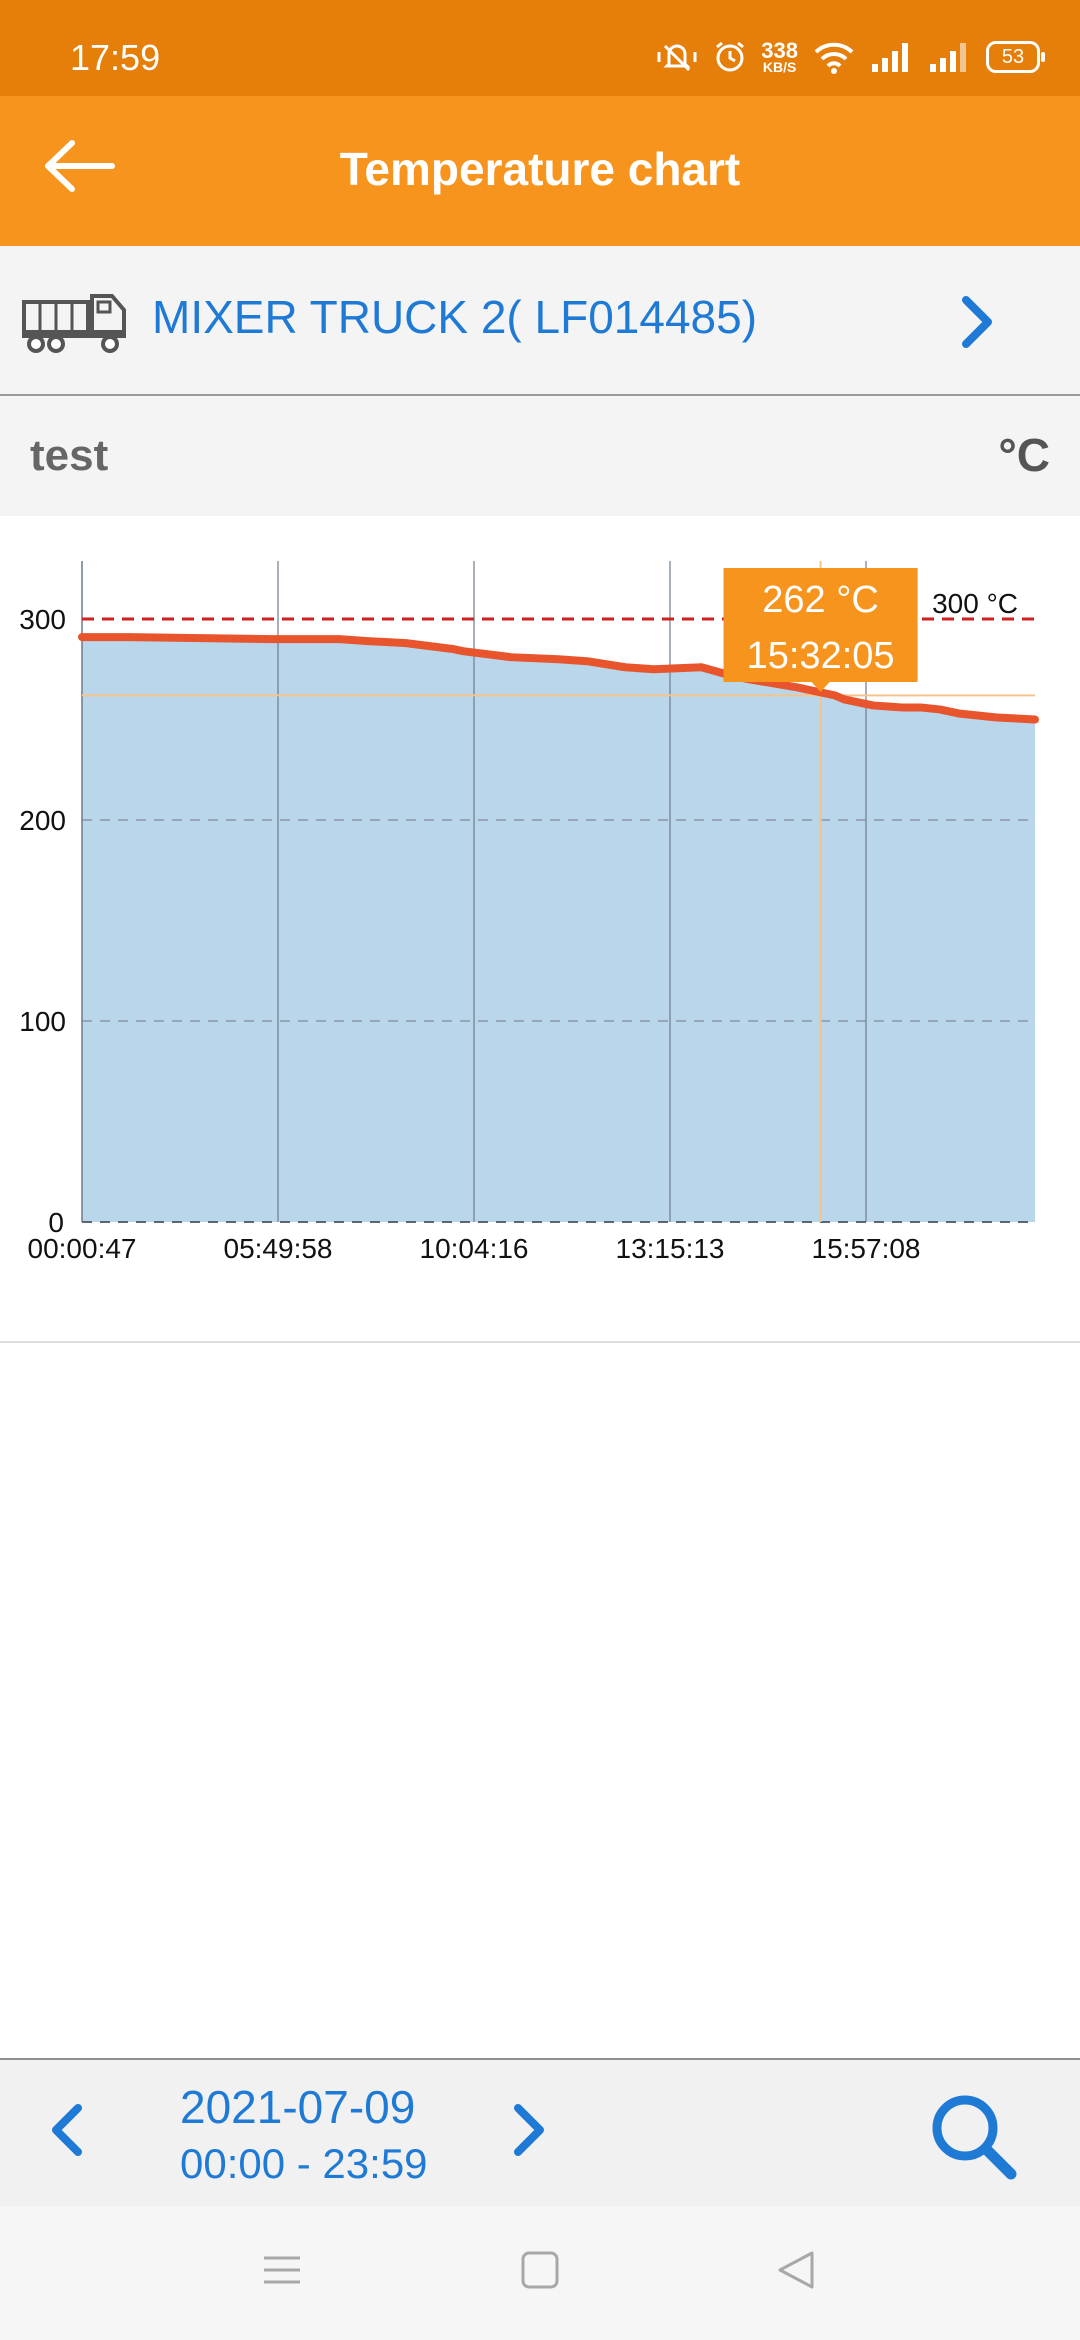 The height and width of the screenshot is (2340, 1080). What do you see at coordinates (56, 1222) in the screenshot?
I see `y-tick-label: 0` at bounding box center [56, 1222].